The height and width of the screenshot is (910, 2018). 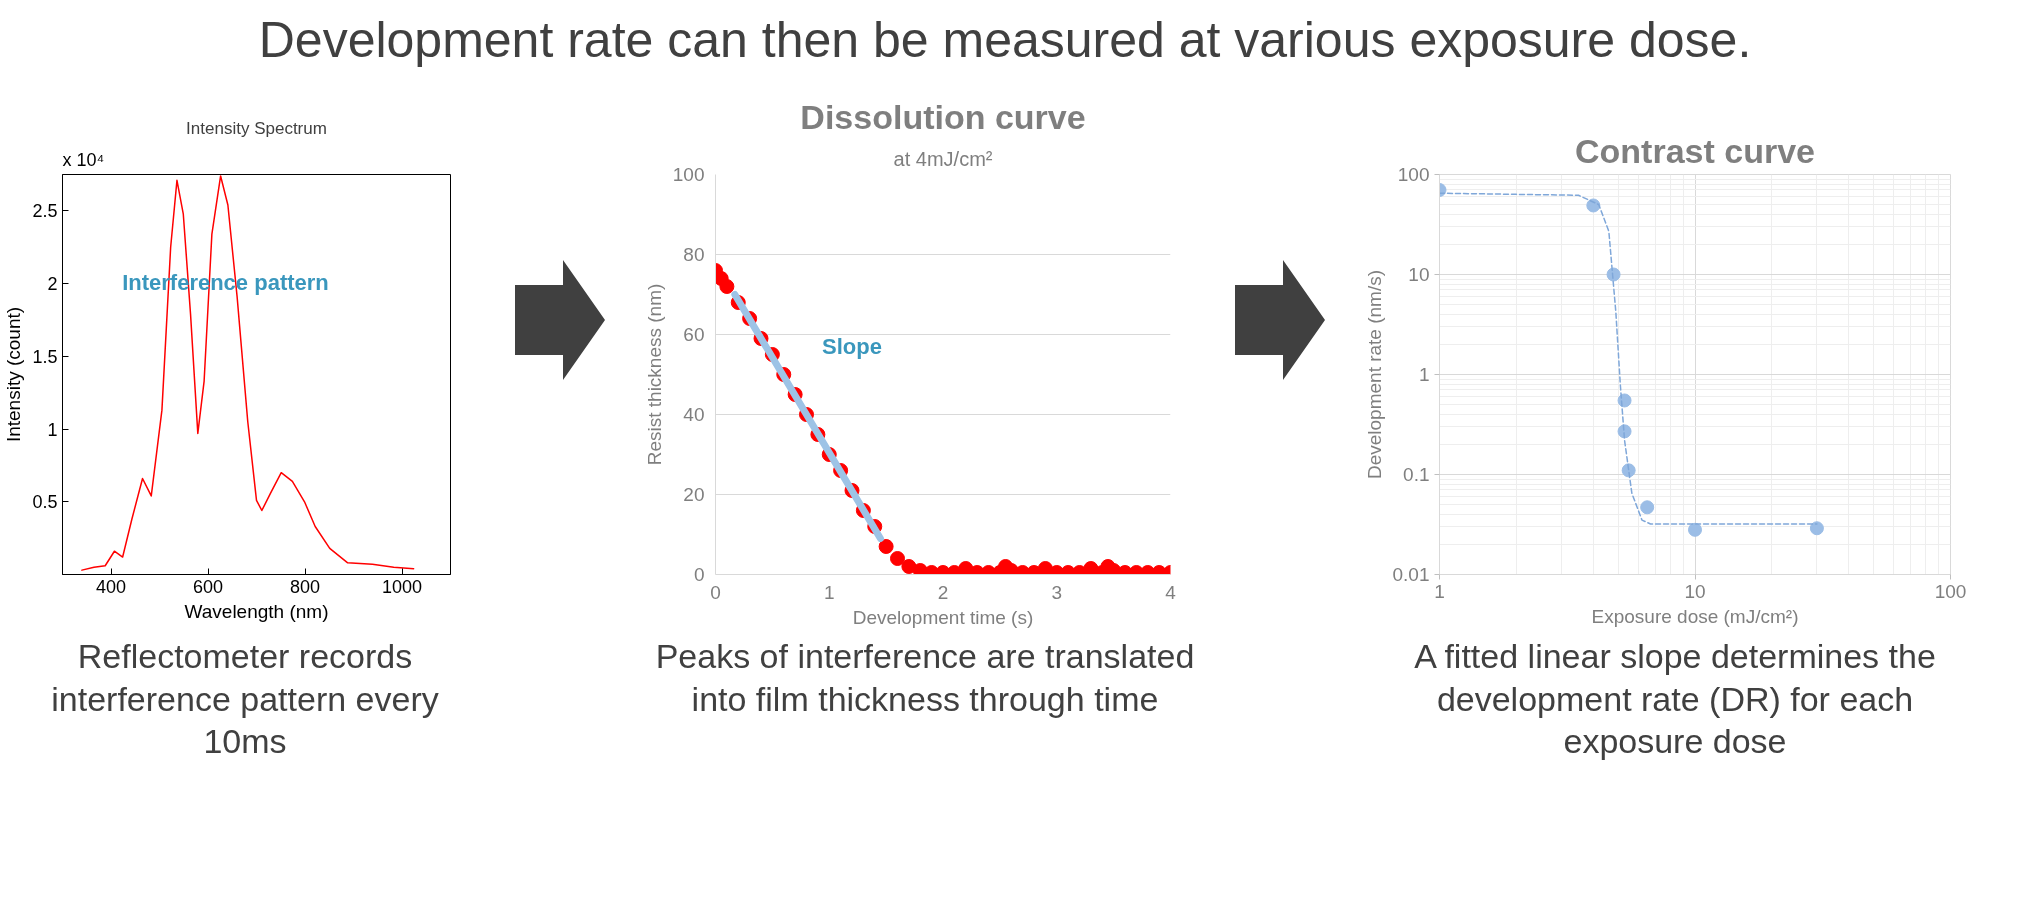 What do you see at coordinates (943, 617) in the screenshot?
I see `x-axis-title: Development time (s)` at bounding box center [943, 617].